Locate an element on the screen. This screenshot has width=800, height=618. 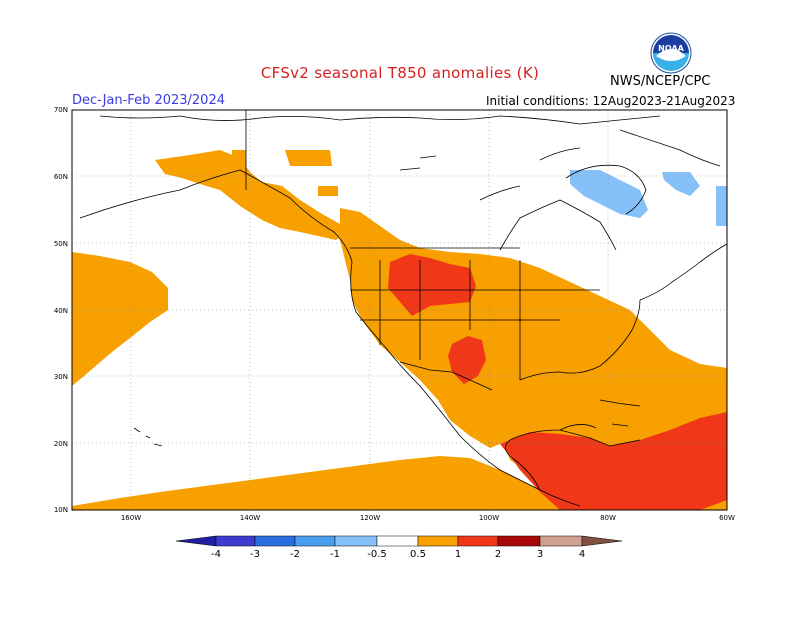
lat-label: 40N is located at coordinates (61, 311).